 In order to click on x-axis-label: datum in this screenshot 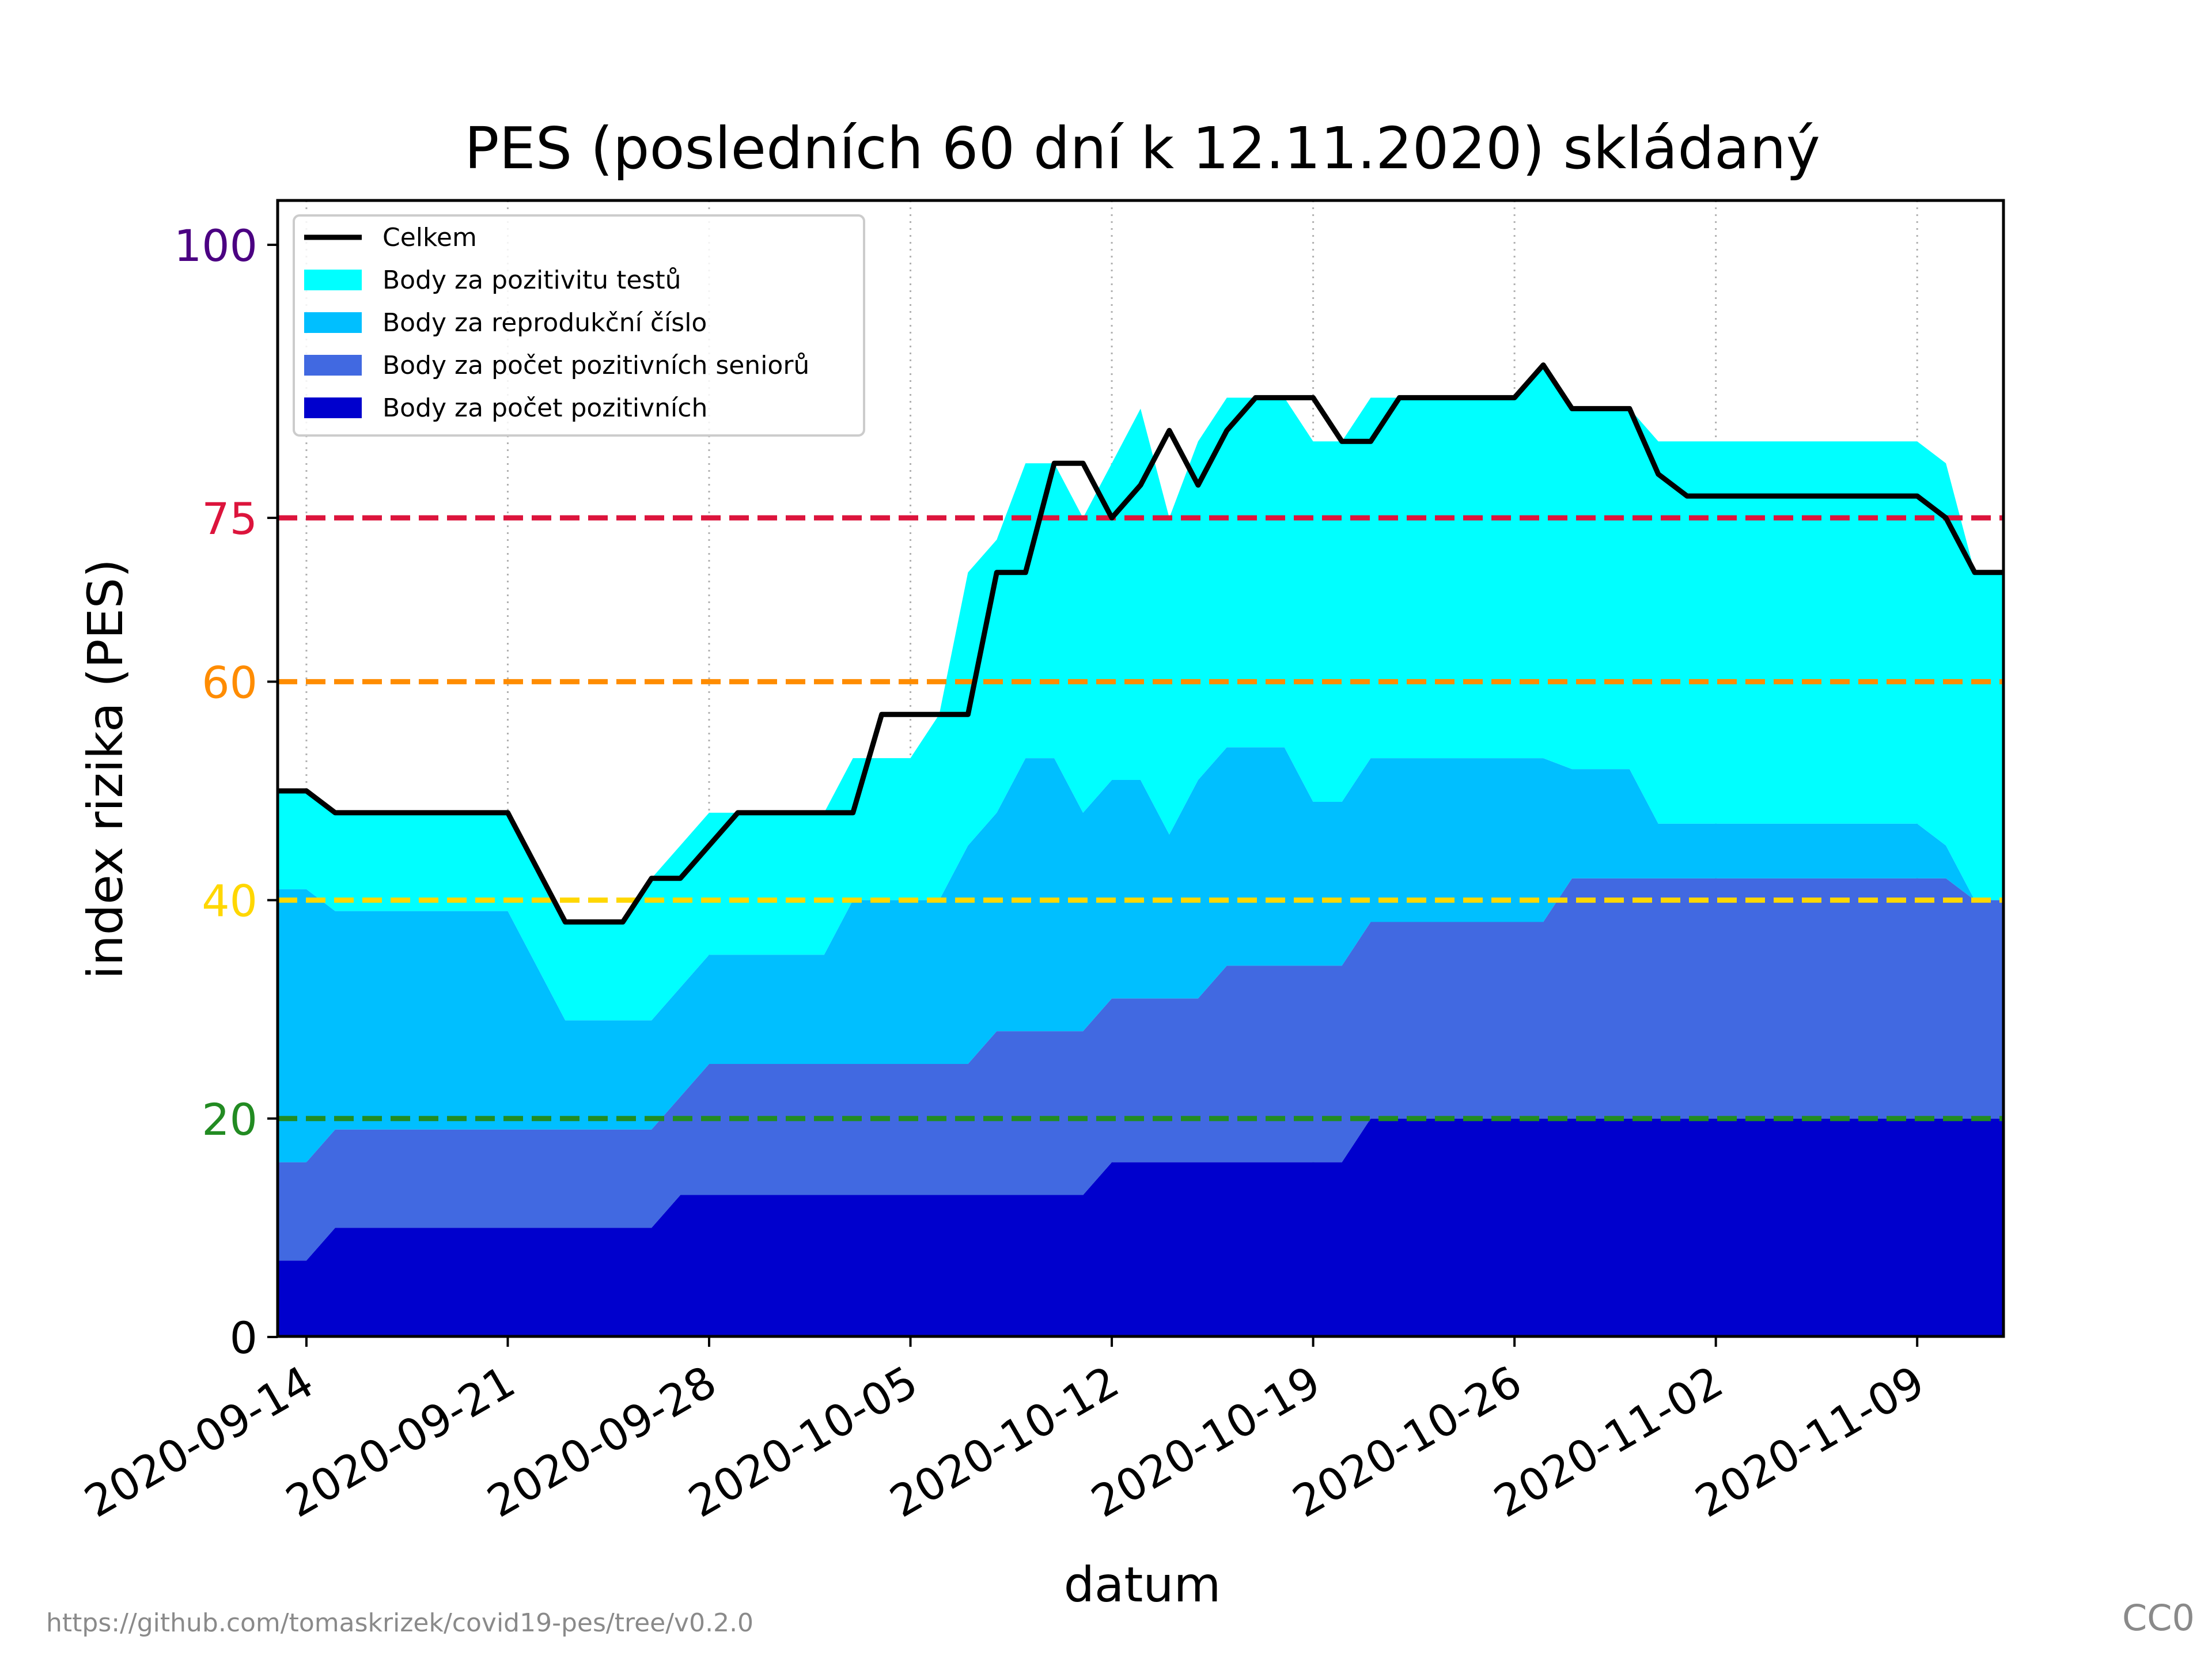, I will do `click(1142, 1584)`.